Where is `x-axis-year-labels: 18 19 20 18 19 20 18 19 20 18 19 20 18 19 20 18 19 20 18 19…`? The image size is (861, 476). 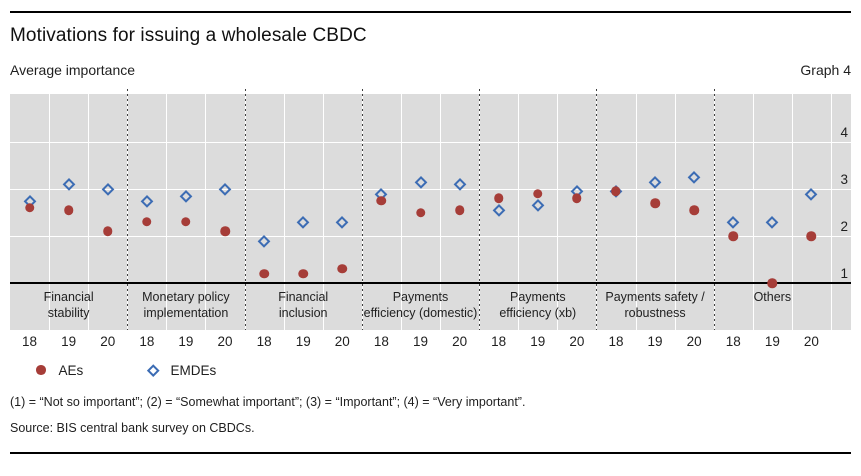
x-axis-year-labels: 18 19 20 18 19 20 18 19 20 18 19 20 18 19 20 18 19 20 18 19… is located at coordinates (430, 342).